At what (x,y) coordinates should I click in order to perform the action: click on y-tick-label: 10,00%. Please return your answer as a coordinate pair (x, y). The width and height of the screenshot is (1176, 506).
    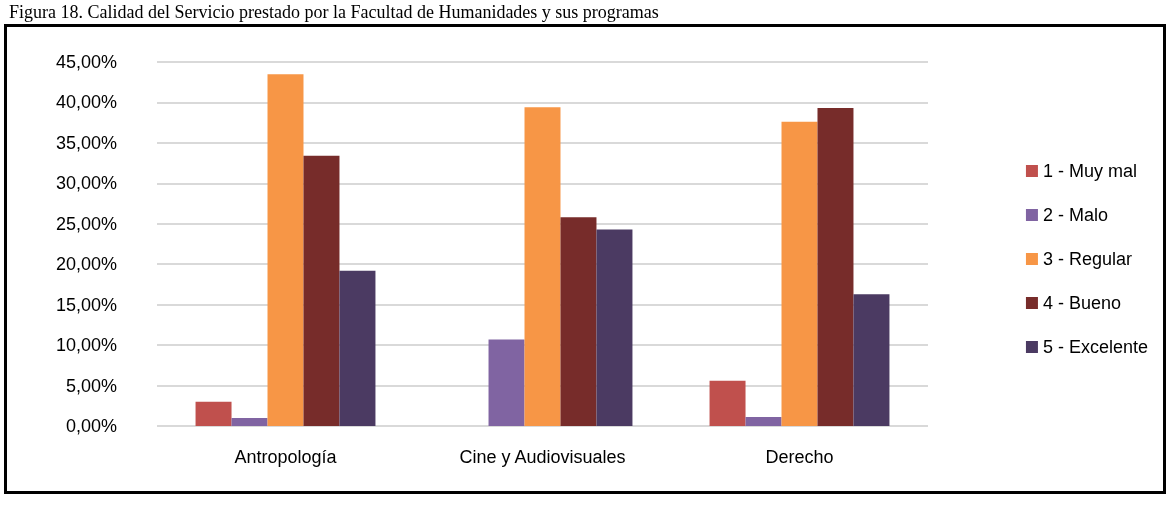
    Looking at the image, I should click on (86, 345).